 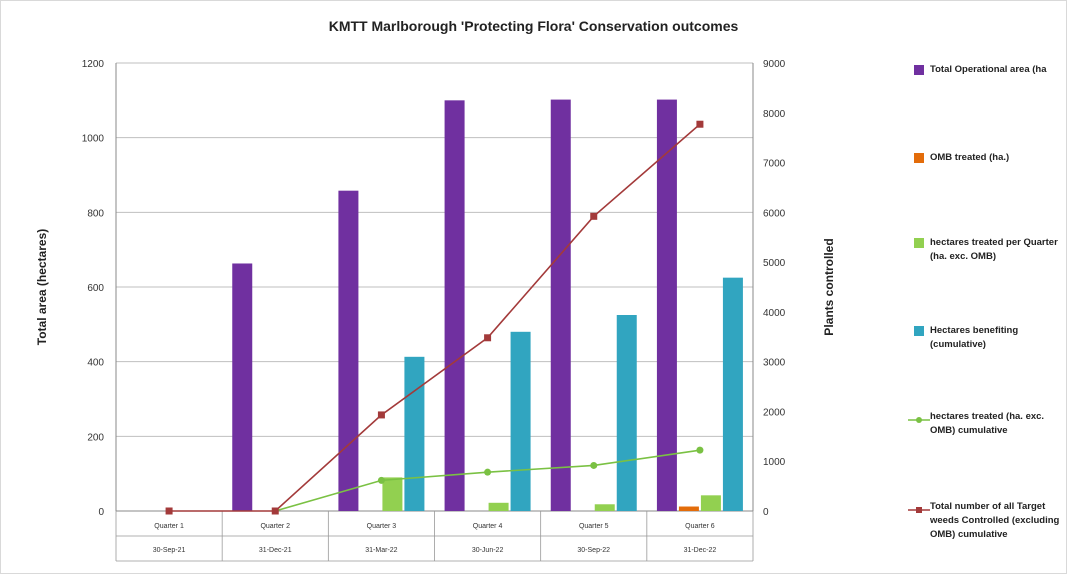 I want to click on y2-tick-label: 6000, so click(x=774, y=213).